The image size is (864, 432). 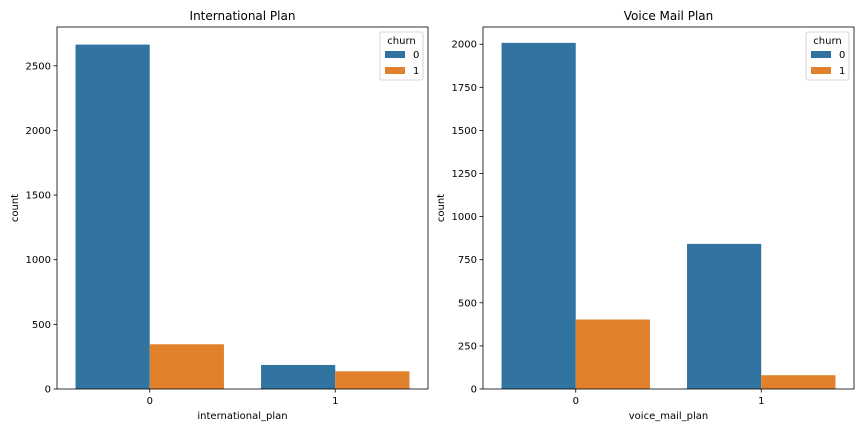 What do you see at coordinates (243, 16) in the screenshot?
I see `chart-title: International Plan` at bounding box center [243, 16].